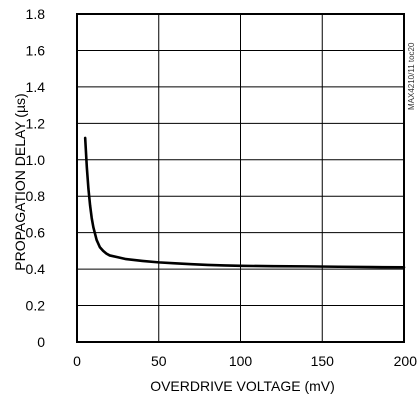 The width and height of the screenshot is (417, 403). I want to click on y-tick-label-7: 1.4, so click(36, 87).